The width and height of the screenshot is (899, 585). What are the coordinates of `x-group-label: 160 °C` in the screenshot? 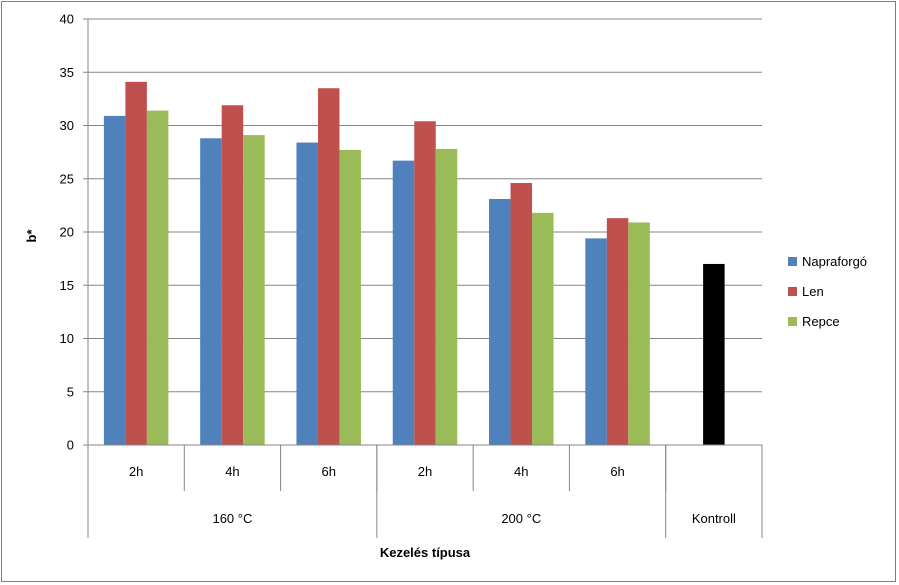 It's located at (232, 518).